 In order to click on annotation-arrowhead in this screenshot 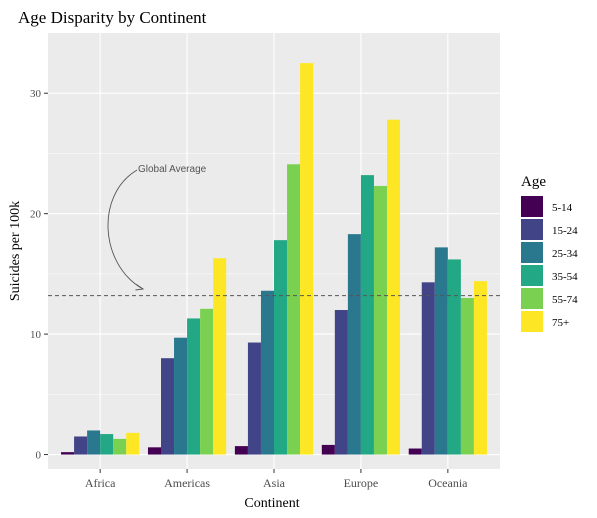, I will do `click(140, 287)`.